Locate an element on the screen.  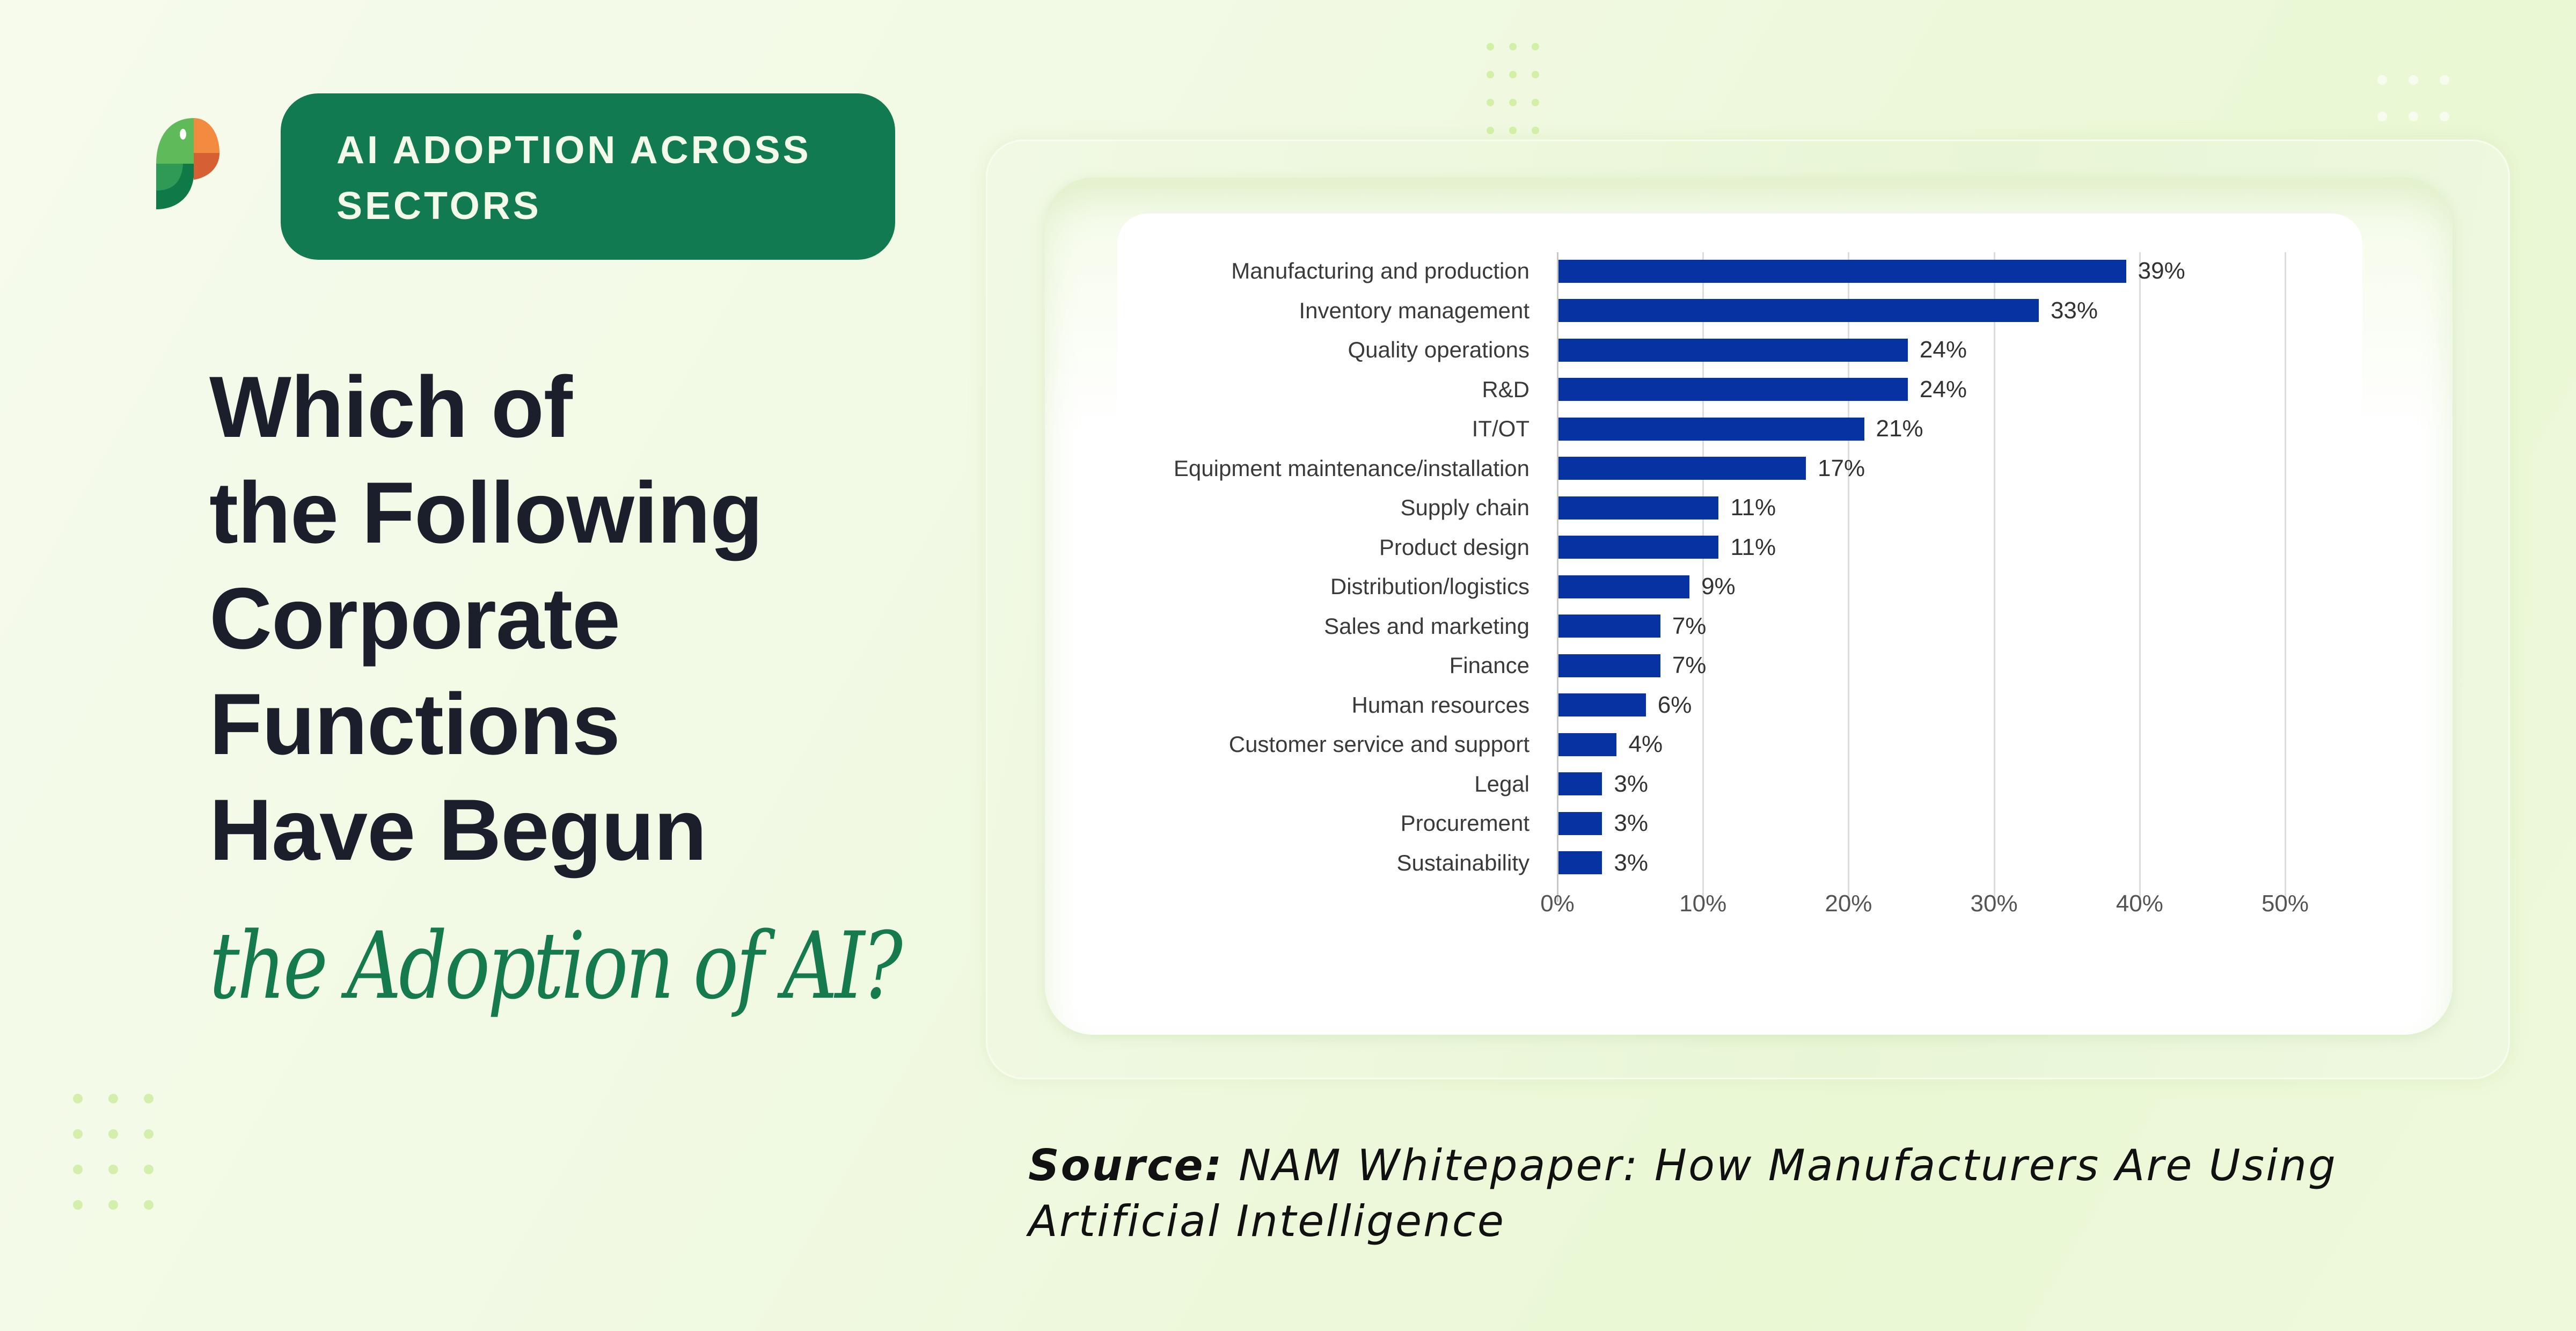
badge-label: AI ADOPTION ACROSS SECTORS is located at coordinates (573, 178).